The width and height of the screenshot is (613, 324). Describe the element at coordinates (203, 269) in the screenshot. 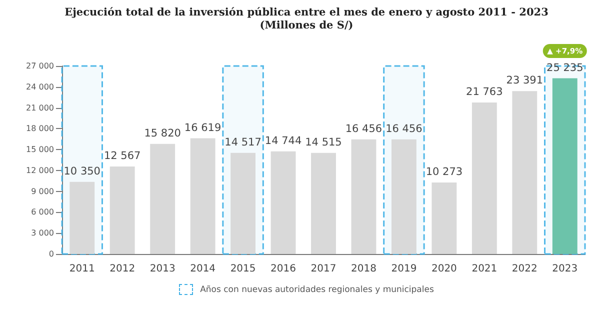

I see `x-tick-label: 2014` at that location.